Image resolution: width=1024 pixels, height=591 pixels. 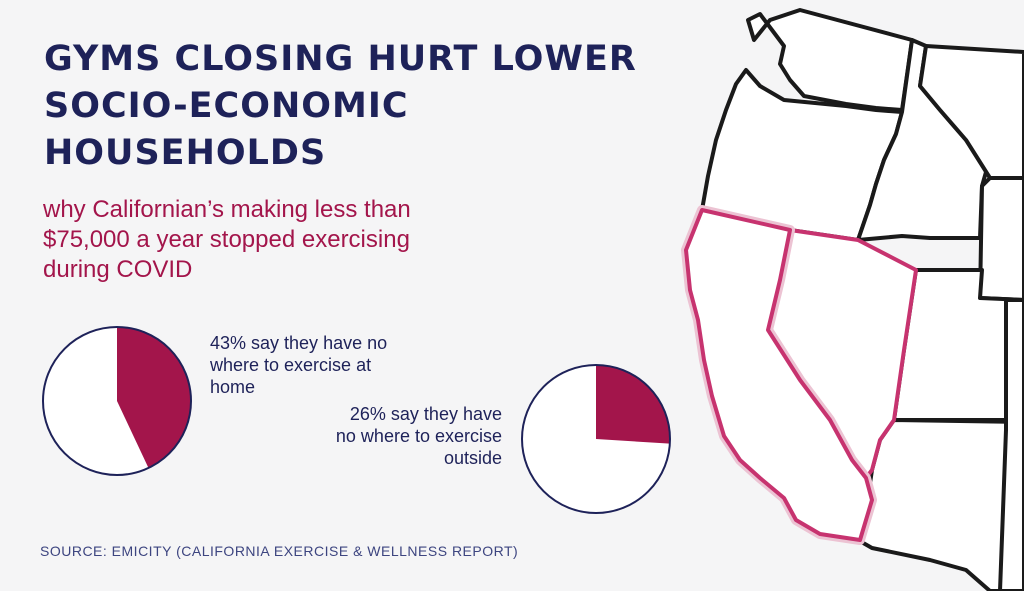 What do you see at coordinates (633, 404) in the screenshot?
I see `pie-outside-slice-highlight` at bounding box center [633, 404].